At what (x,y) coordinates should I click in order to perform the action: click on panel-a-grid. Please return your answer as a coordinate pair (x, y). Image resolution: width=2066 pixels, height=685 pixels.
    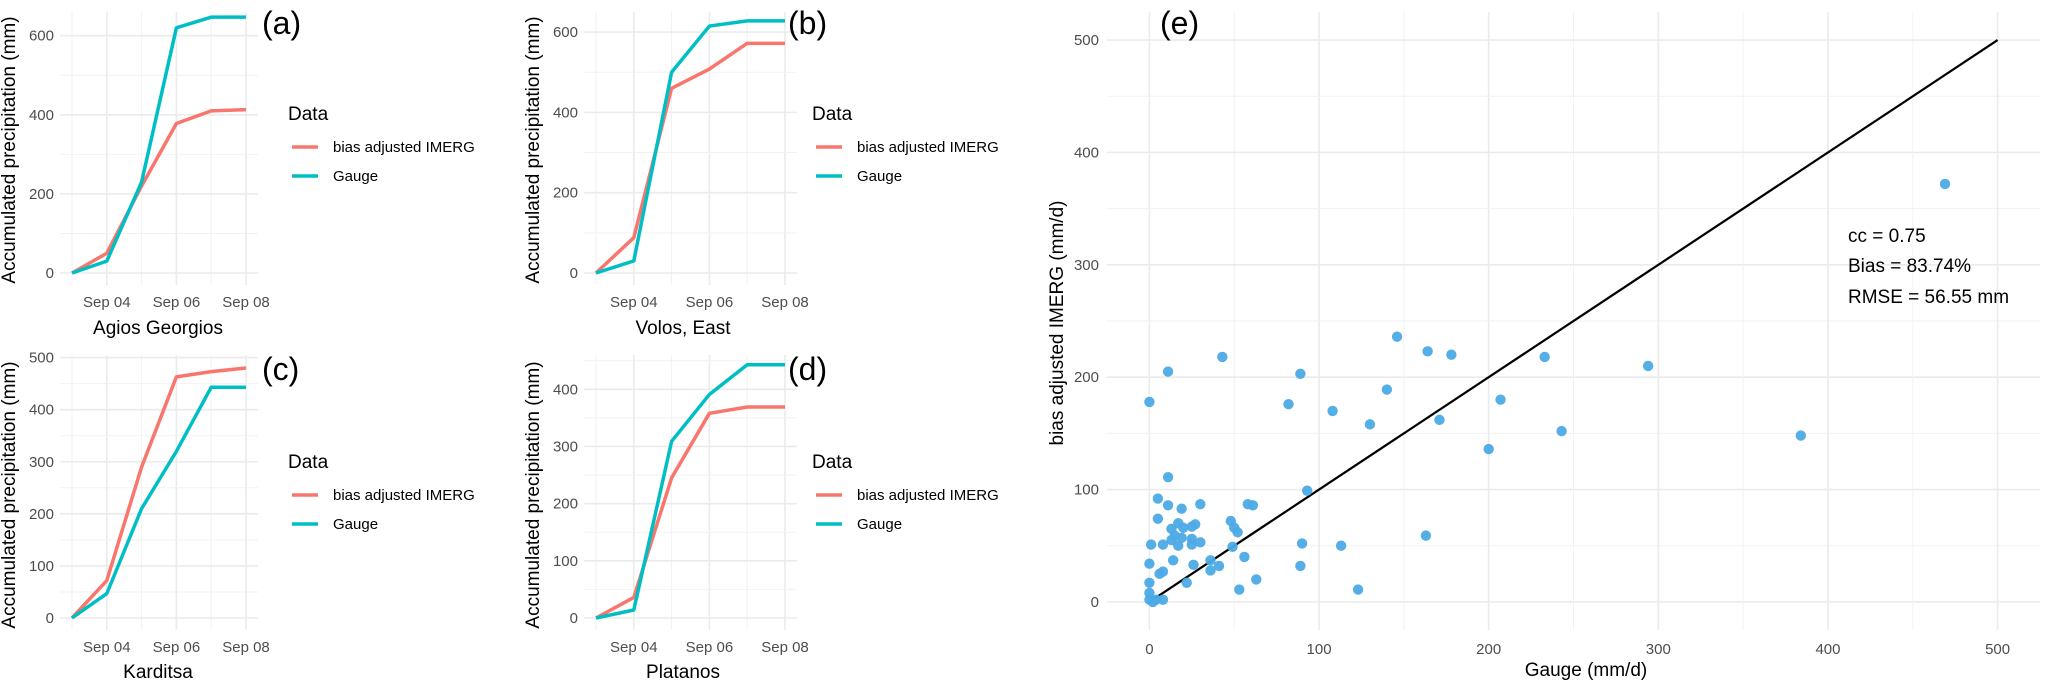
    Looking at the image, I should click on (159, 148).